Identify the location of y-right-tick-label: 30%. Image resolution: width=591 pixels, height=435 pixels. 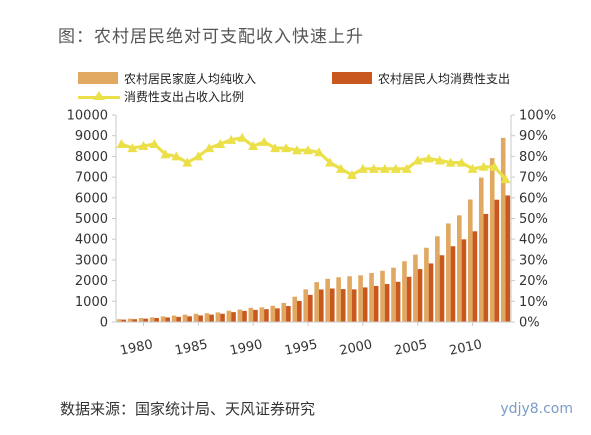
(533, 260).